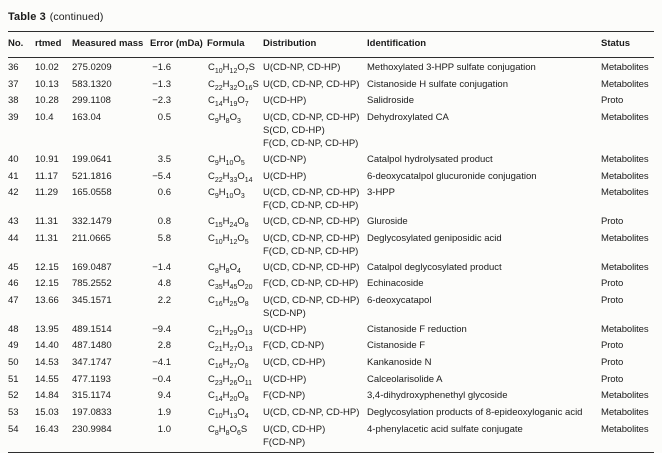 Image resolution: width=662 pixels, height=453 pixels. What do you see at coordinates (92, 346) in the screenshot?
I see `cell-measured-mass: 487.1480` at bounding box center [92, 346].